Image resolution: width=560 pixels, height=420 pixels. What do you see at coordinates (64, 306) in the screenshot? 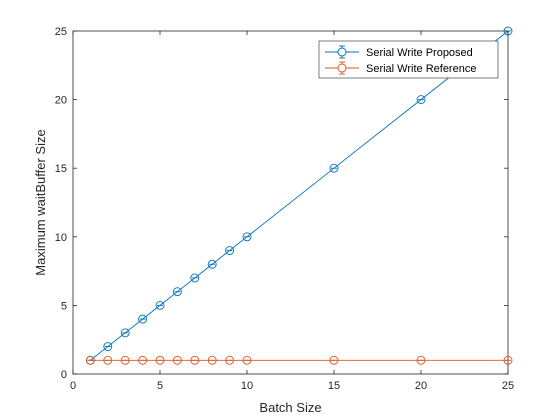
I see `y-tick-label: 5` at bounding box center [64, 306].